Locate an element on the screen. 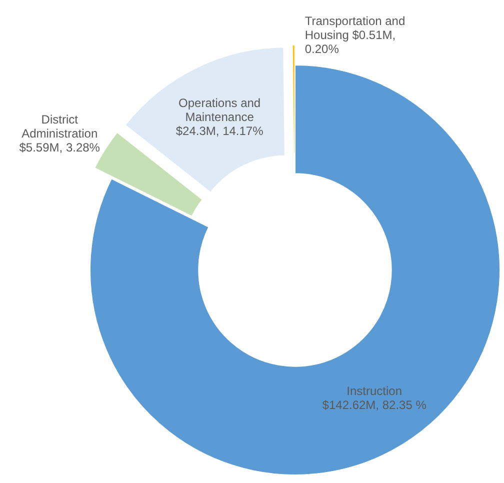 This screenshot has width=504, height=483. data-label: $5.59M, 3.28% is located at coordinates (59, 147).